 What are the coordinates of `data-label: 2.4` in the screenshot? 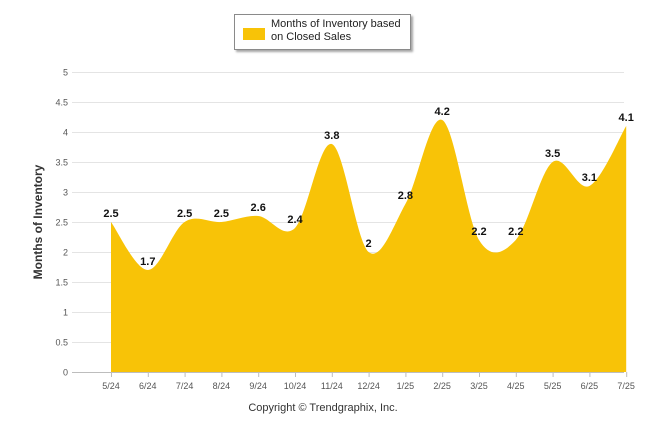 It's located at (295, 220).